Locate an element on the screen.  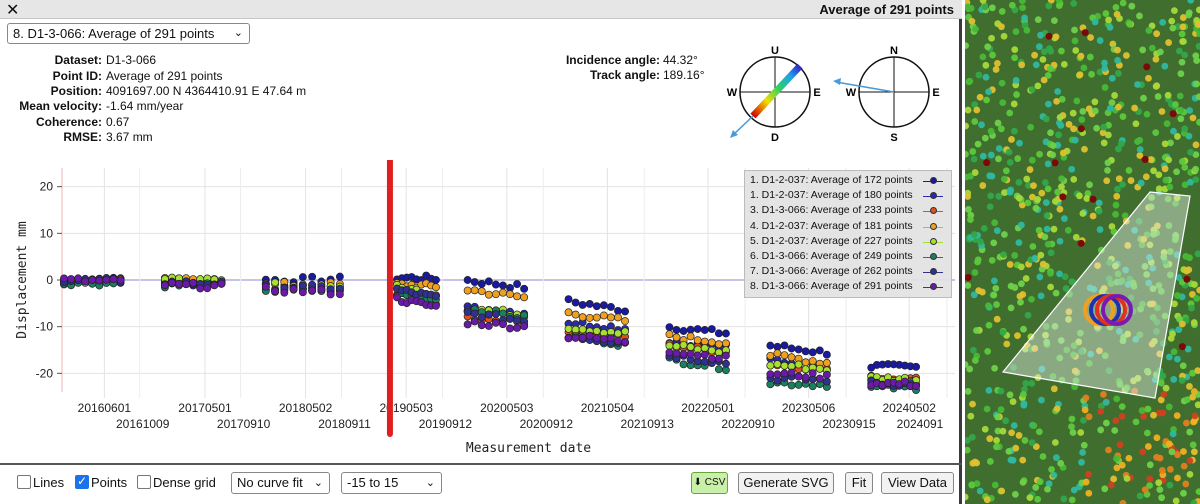
incidence-angle-label: Incidence angle: is located at coordinates (612, 60).